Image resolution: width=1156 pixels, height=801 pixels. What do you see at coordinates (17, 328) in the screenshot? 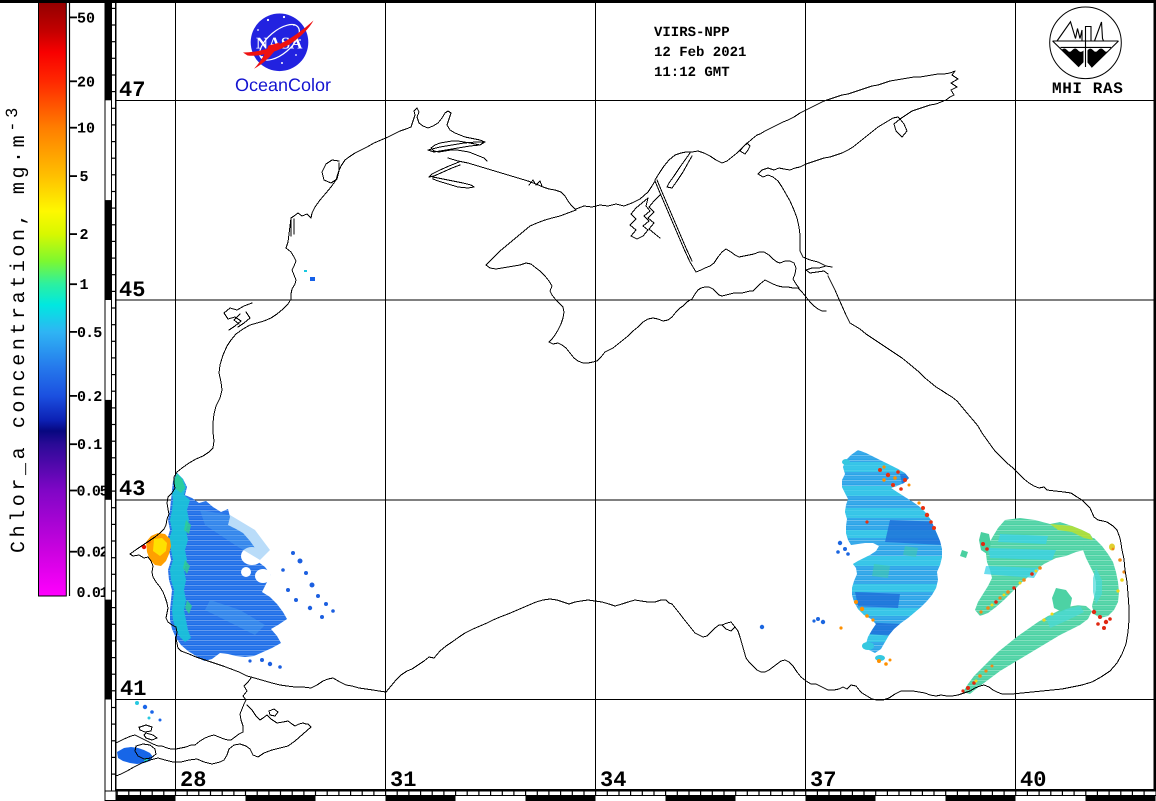
I see `svg-text: Chlor_a concentration, mg·m-3` at bounding box center [17, 328].